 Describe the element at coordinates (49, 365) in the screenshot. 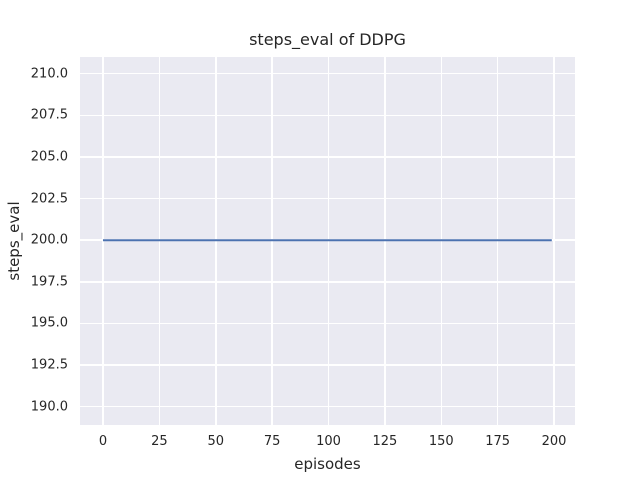

I see `y-tick-label: 192.5` at that location.